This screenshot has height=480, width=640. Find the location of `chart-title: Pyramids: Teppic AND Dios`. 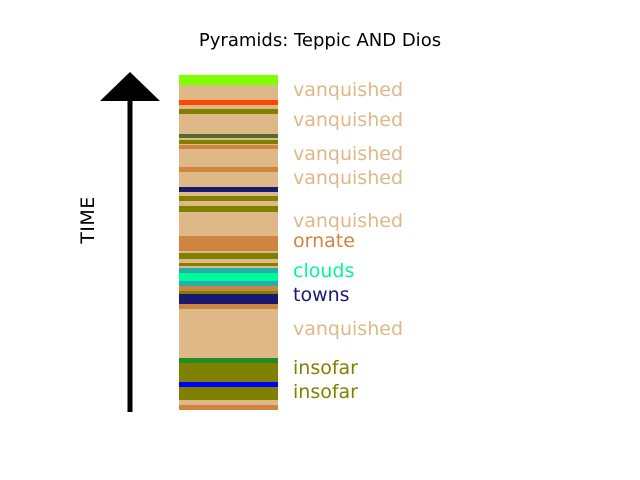

chart-title: Pyramids: Teppic AND Dios is located at coordinates (320, 40).